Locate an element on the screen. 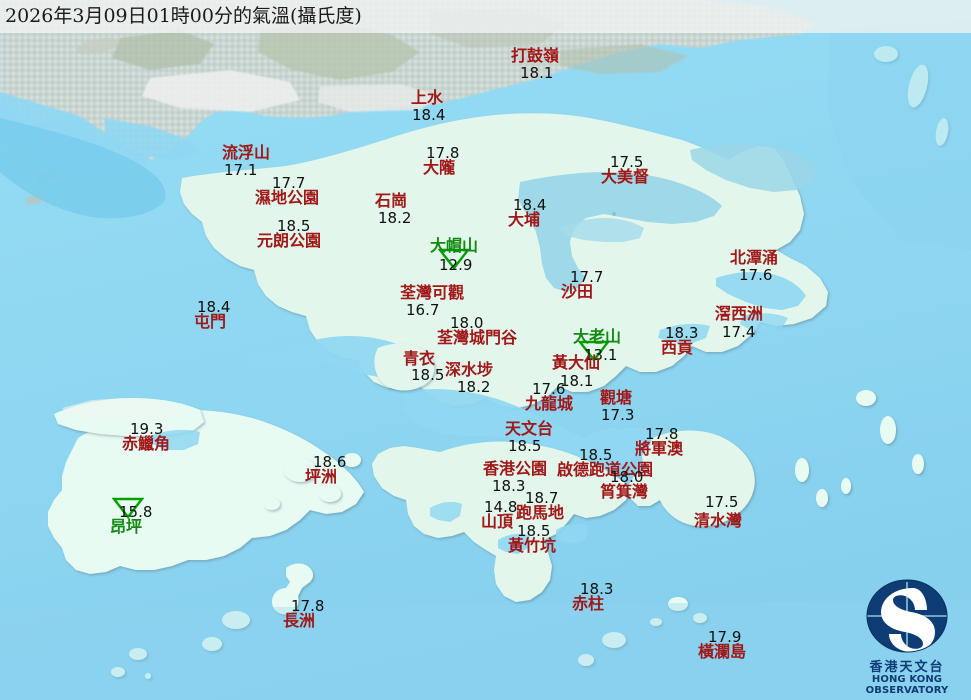  hko-logo: 香港天文台 HONG KONG OBSERVATORY is located at coordinates (907, 639).